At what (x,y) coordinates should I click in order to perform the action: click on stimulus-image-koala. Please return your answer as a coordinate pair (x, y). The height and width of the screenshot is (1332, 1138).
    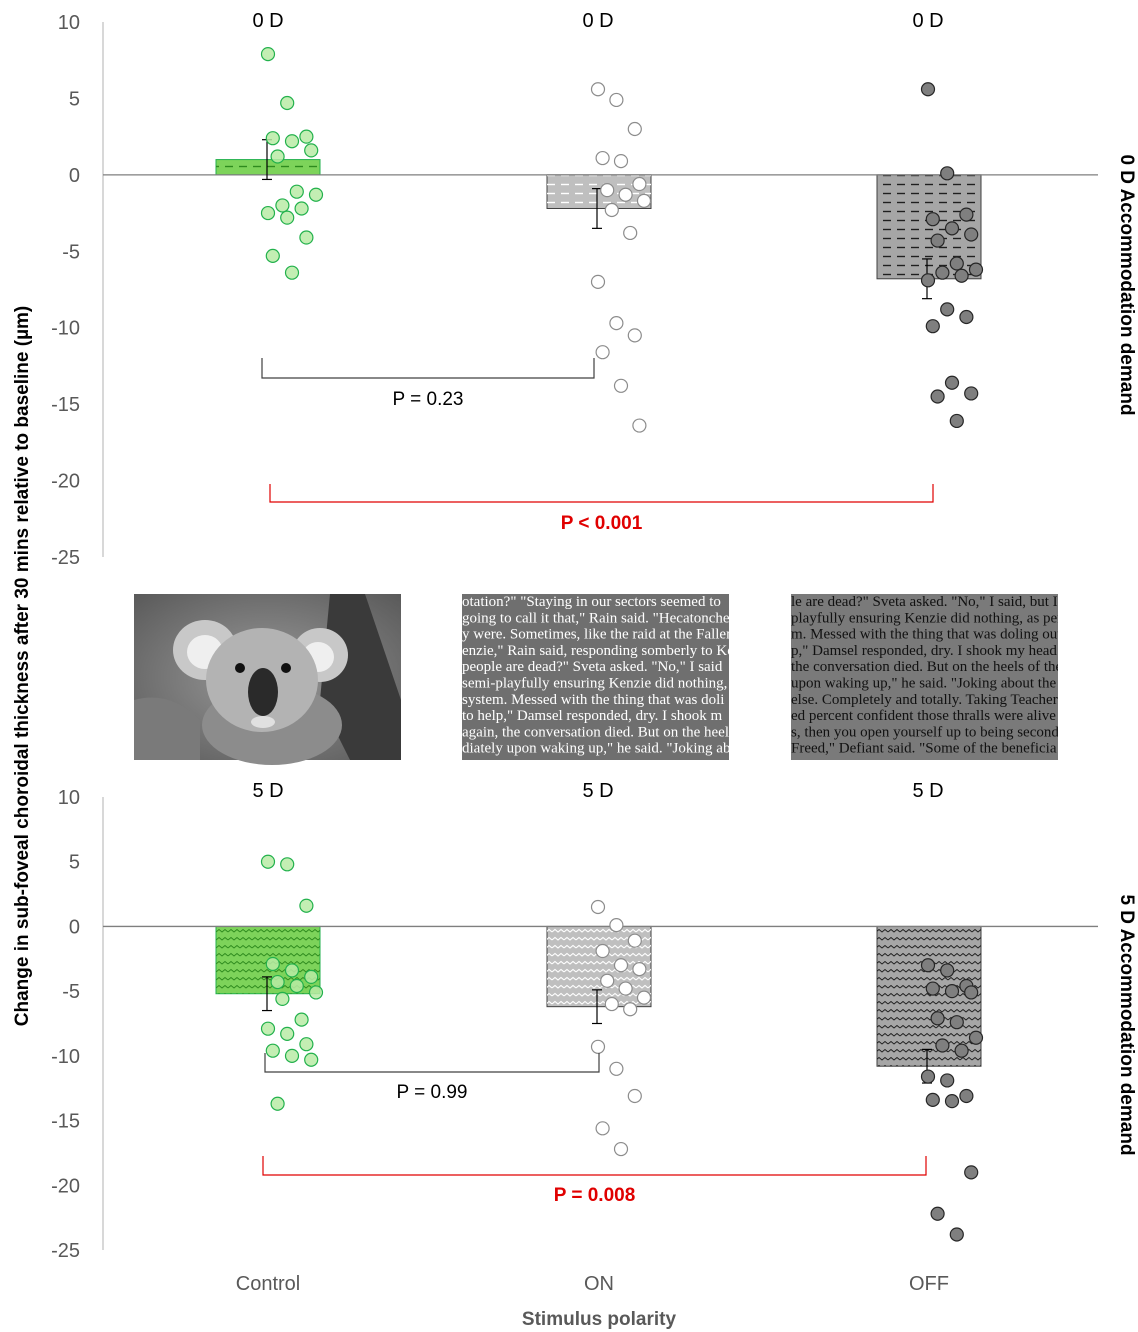
    Looking at the image, I should click on (267, 679).